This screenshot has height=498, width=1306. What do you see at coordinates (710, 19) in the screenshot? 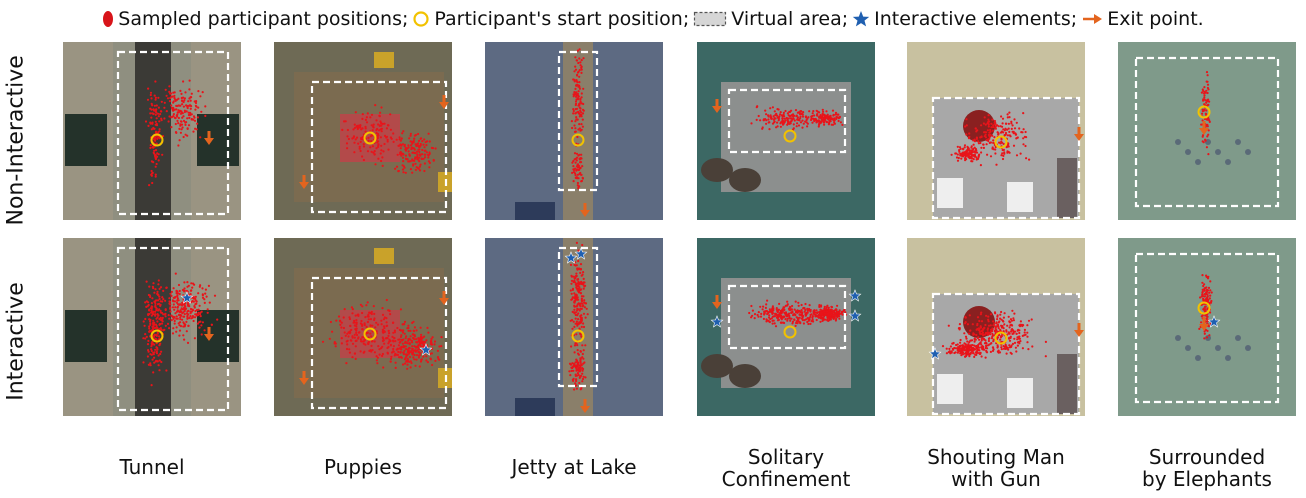
I see `dashed-rectangle-icon` at bounding box center [710, 19].